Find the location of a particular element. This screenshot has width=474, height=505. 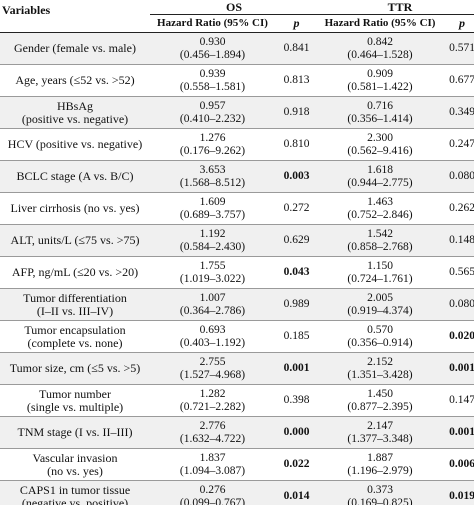

variable-cell: Tumor size, cm (≤5 vs. >5) is located at coordinates (75, 369).